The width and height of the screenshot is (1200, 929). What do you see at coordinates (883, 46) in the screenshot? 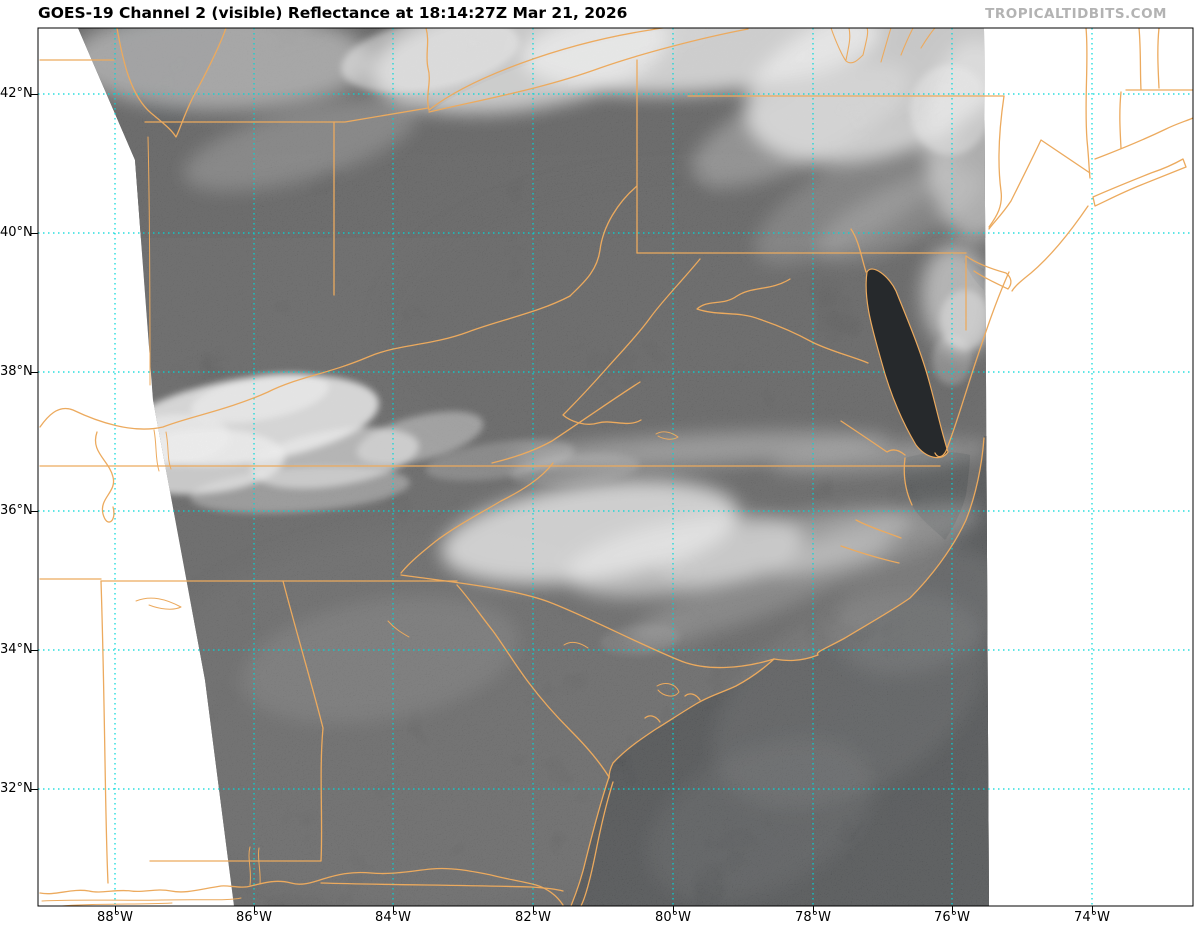
I see `finger-lakes` at bounding box center [883, 46].